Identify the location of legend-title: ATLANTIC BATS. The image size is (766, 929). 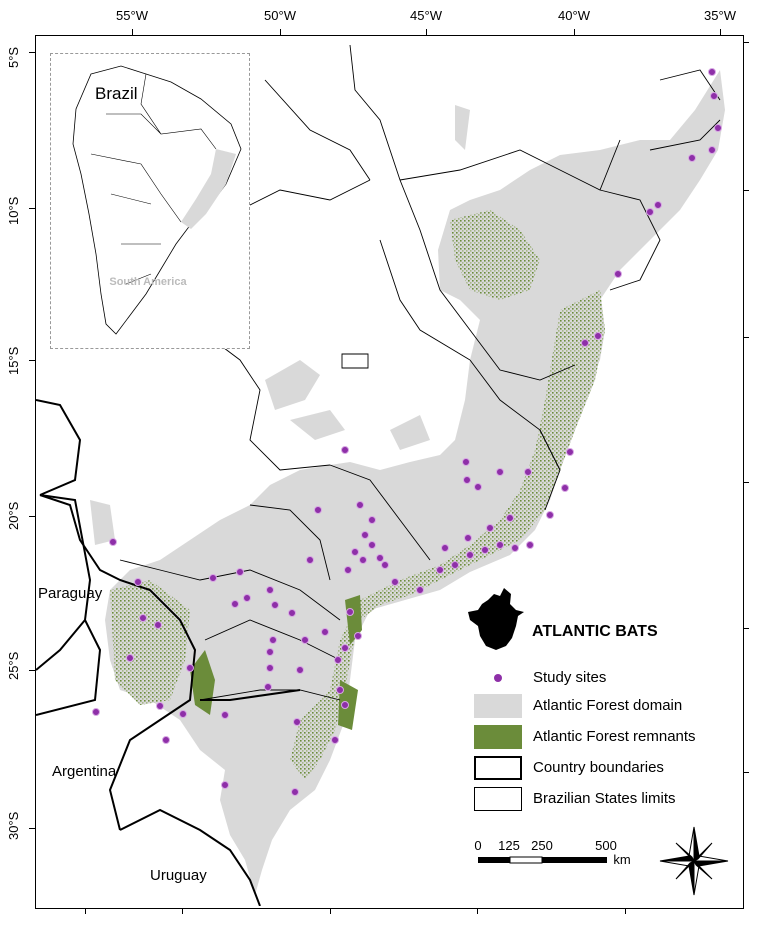
(595, 631).